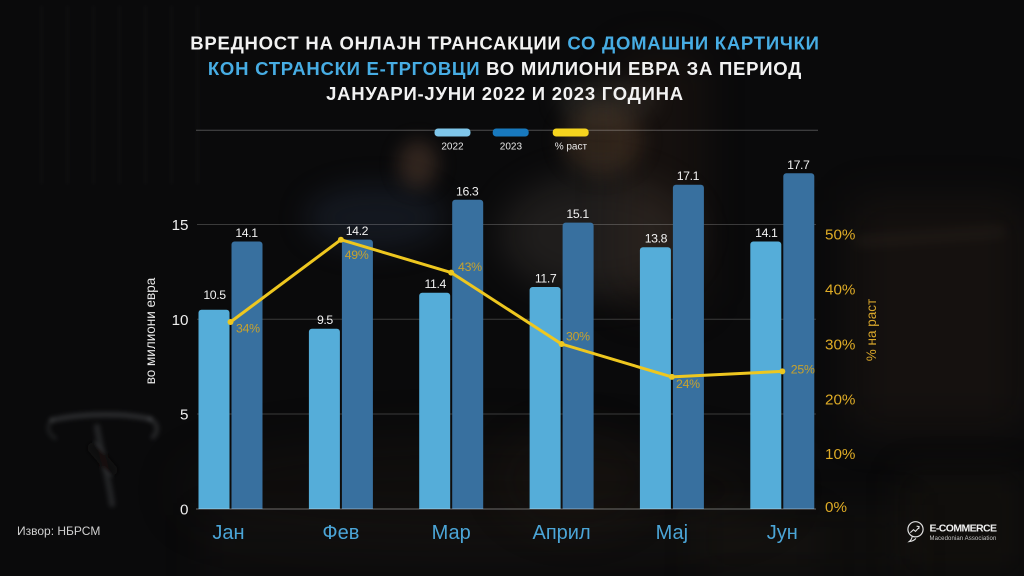 The height and width of the screenshot is (576, 1024). I want to click on svg-text: 25%, so click(803, 369).